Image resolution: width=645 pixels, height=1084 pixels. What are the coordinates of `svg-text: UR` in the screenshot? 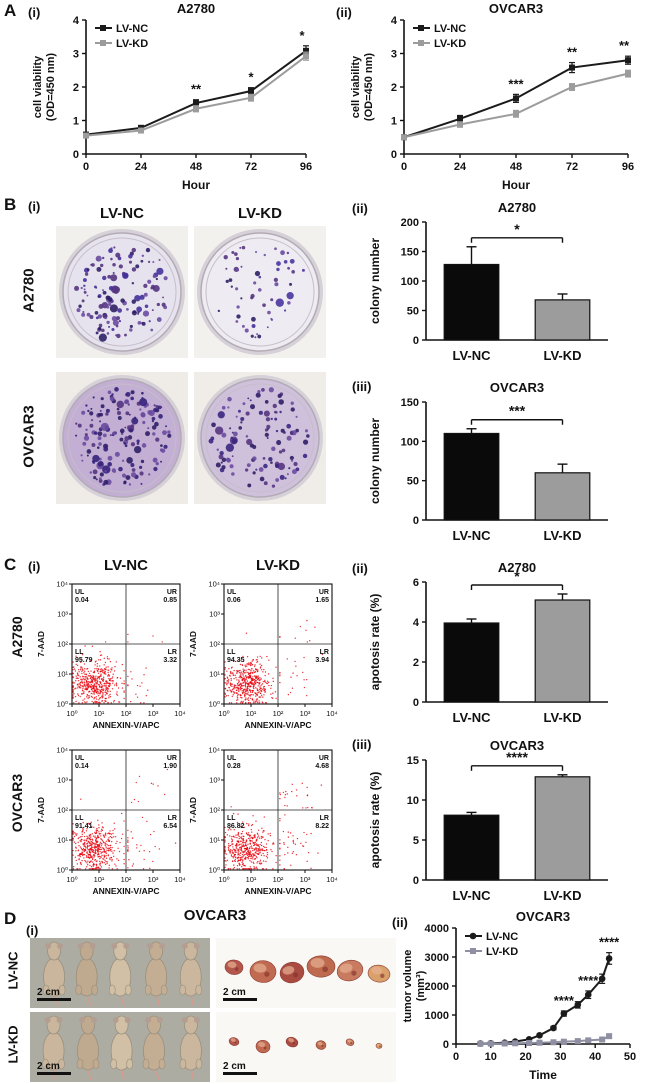 It's located at (324, 592).